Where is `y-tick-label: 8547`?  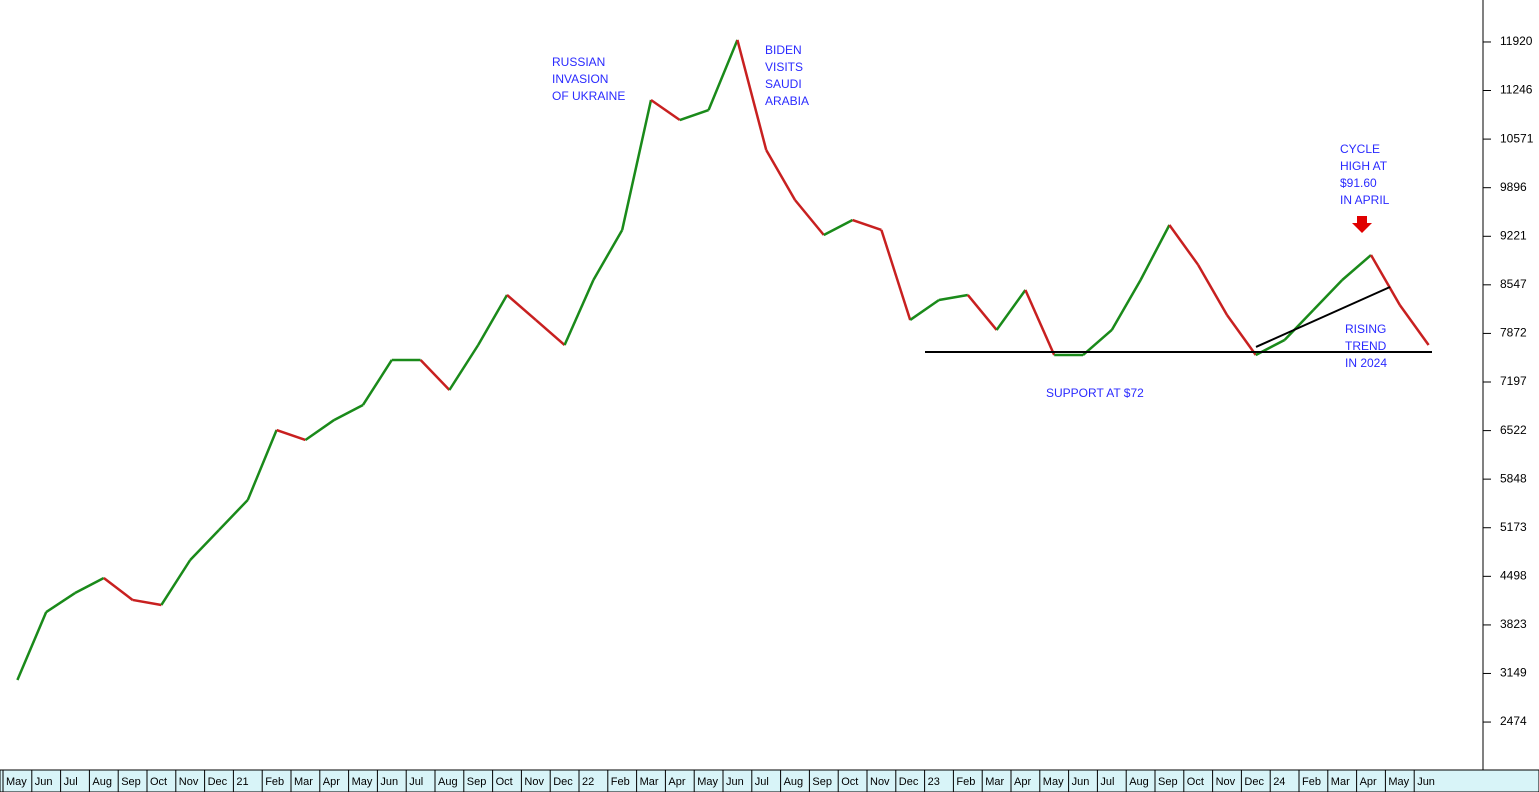
y-tick-label: 8547 is located at coordinates (1513, 284).